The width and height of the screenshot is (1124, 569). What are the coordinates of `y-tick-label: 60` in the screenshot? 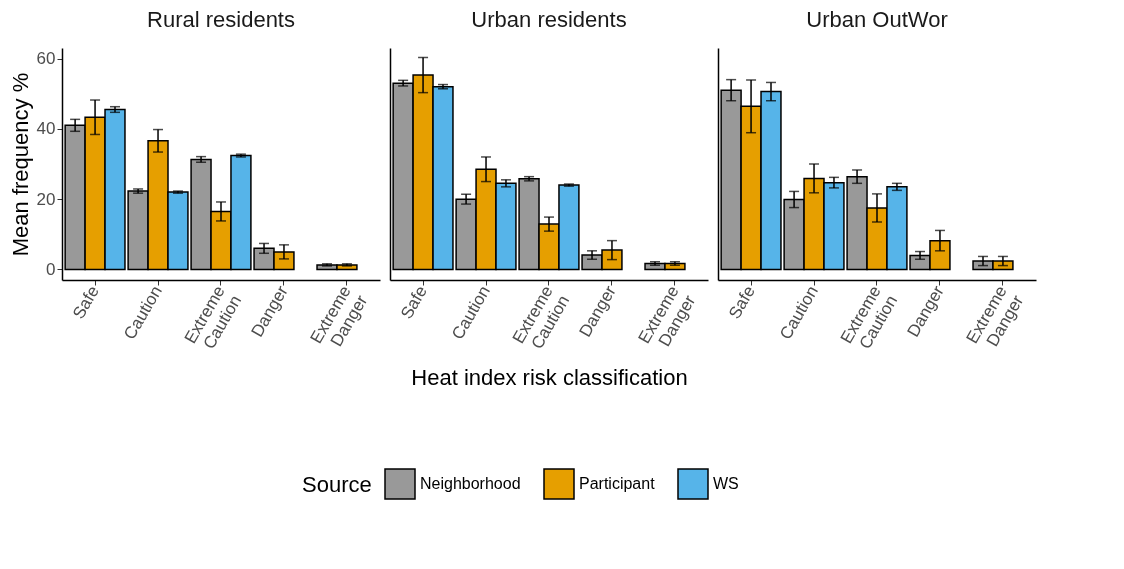 It's located at (46, 59).